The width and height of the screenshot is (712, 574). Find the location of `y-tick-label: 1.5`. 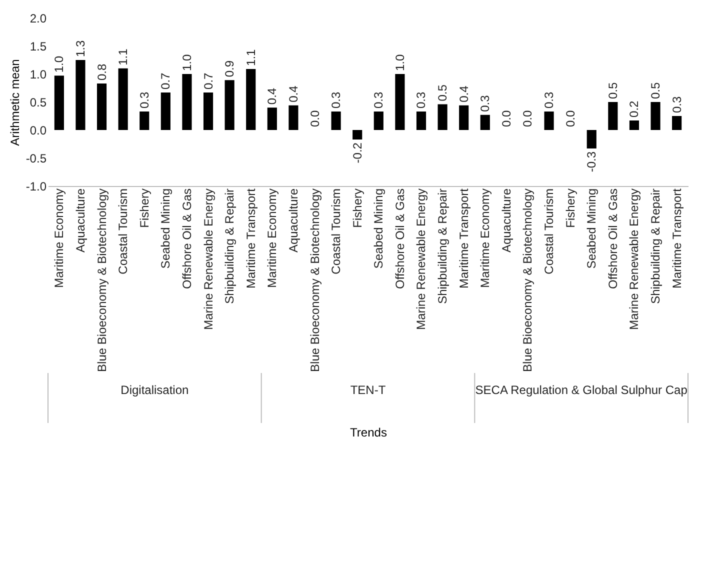

y-tick-label: 1.5 is located at coordinates (38, 47).